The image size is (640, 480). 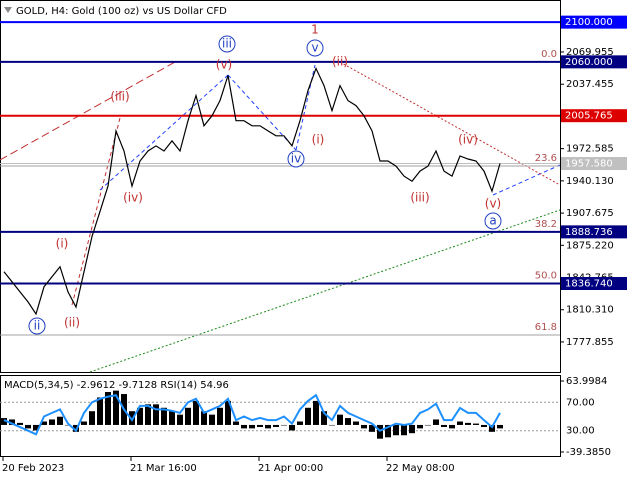 I want to click on fib-label: 38.2, so click(x=546, y=224).